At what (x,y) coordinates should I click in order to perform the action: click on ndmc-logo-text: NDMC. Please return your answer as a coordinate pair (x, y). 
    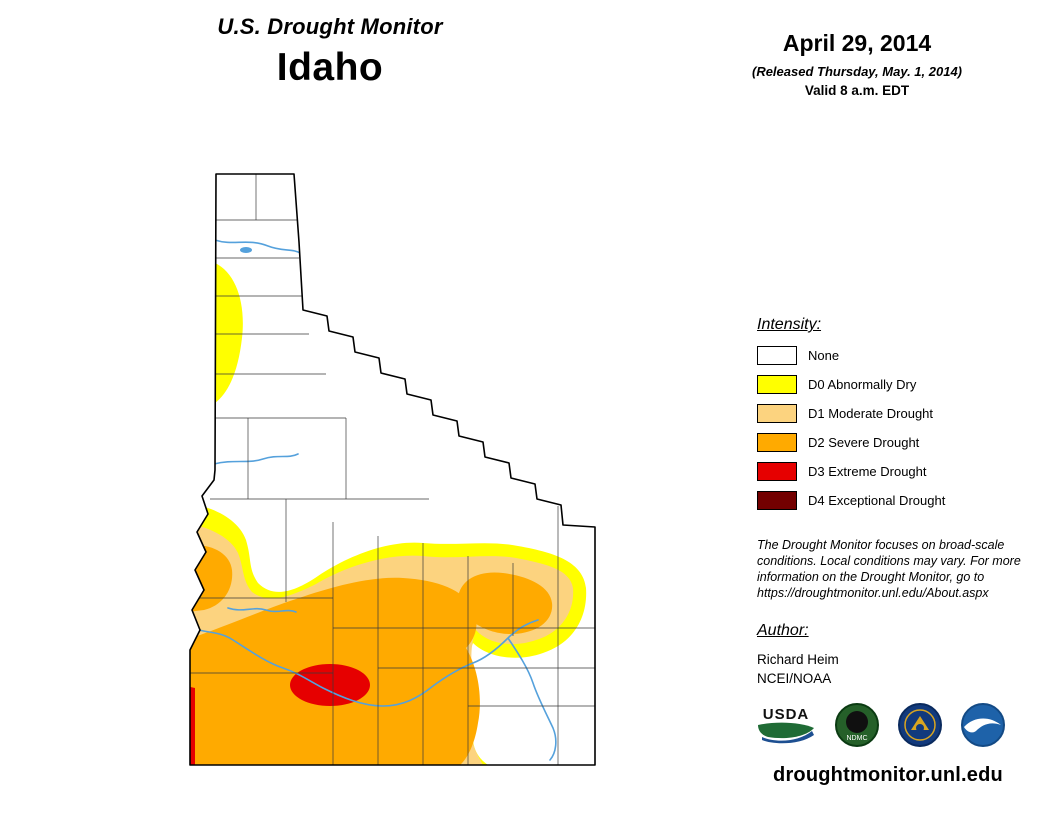
    Looking at the image, I should click on (857, 738).